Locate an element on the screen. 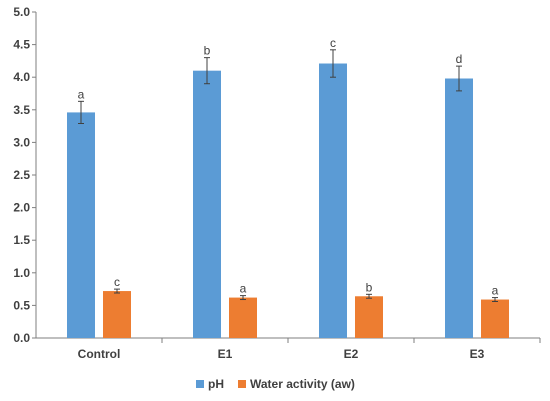 The width and height of the screenshot is (550, 401). y-tick-label: 2.0 is located at coordinates (21, 208).